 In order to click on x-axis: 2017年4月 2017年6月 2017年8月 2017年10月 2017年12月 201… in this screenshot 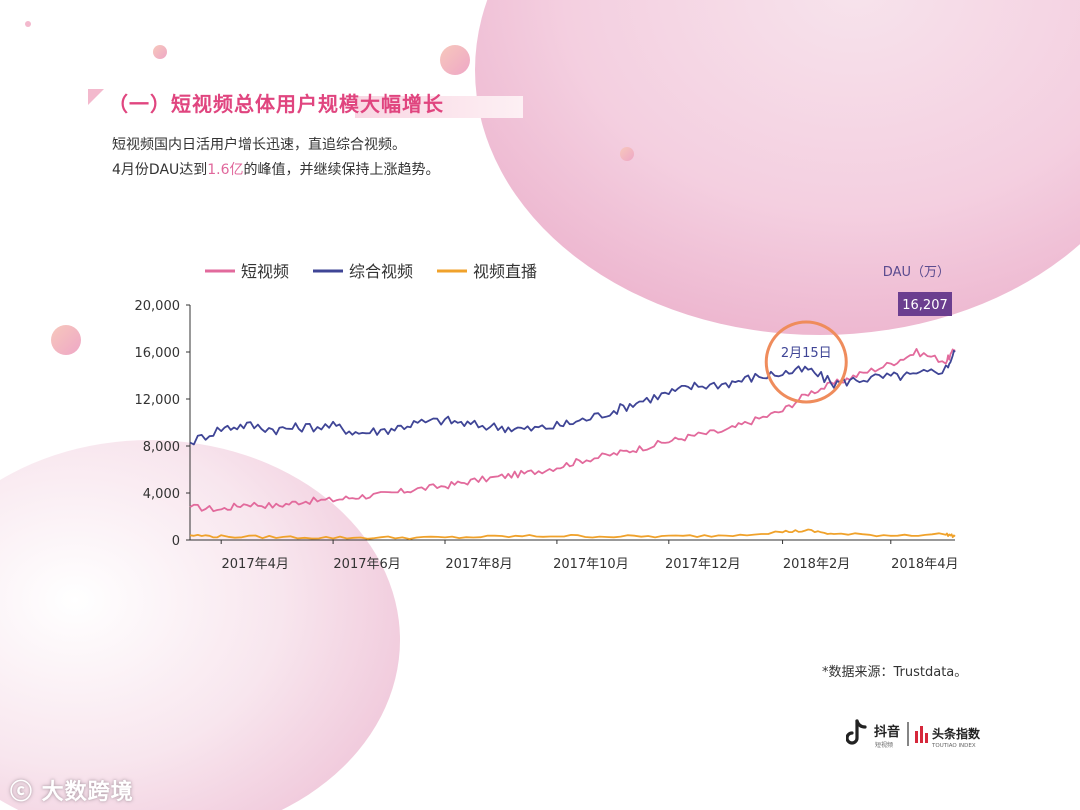, I will do `click(574, 555)`.